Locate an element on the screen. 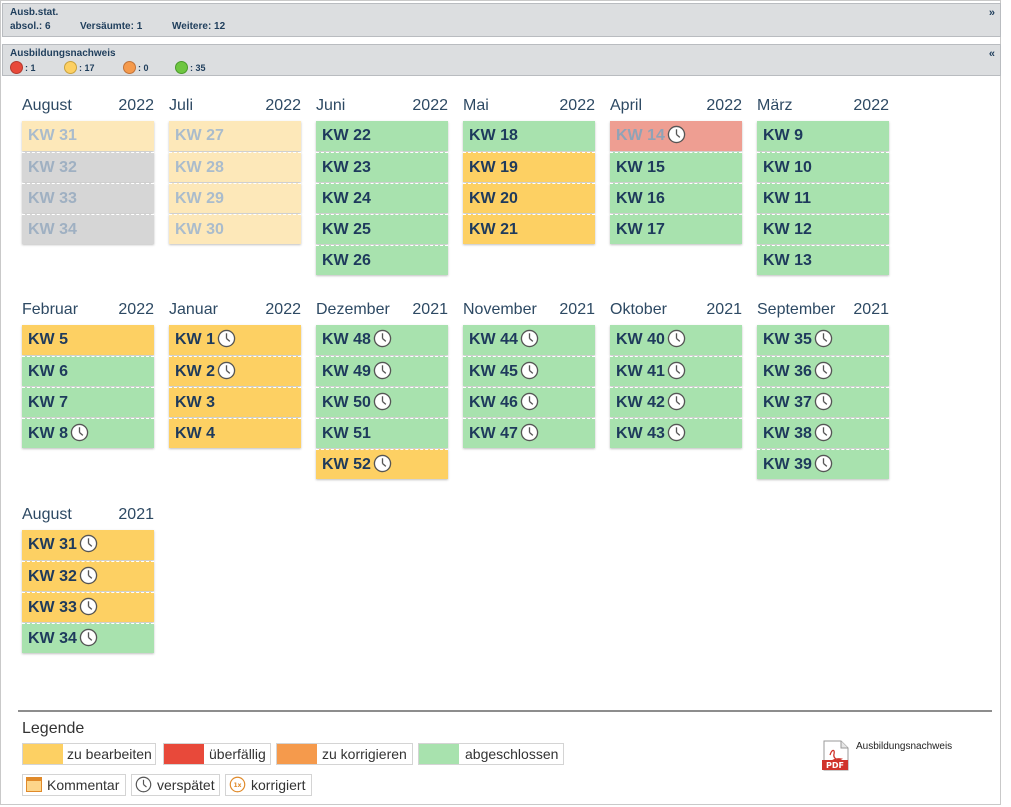 The image size is (1011, 807). week-card: KW 46 is located at coordinates (529, 402).